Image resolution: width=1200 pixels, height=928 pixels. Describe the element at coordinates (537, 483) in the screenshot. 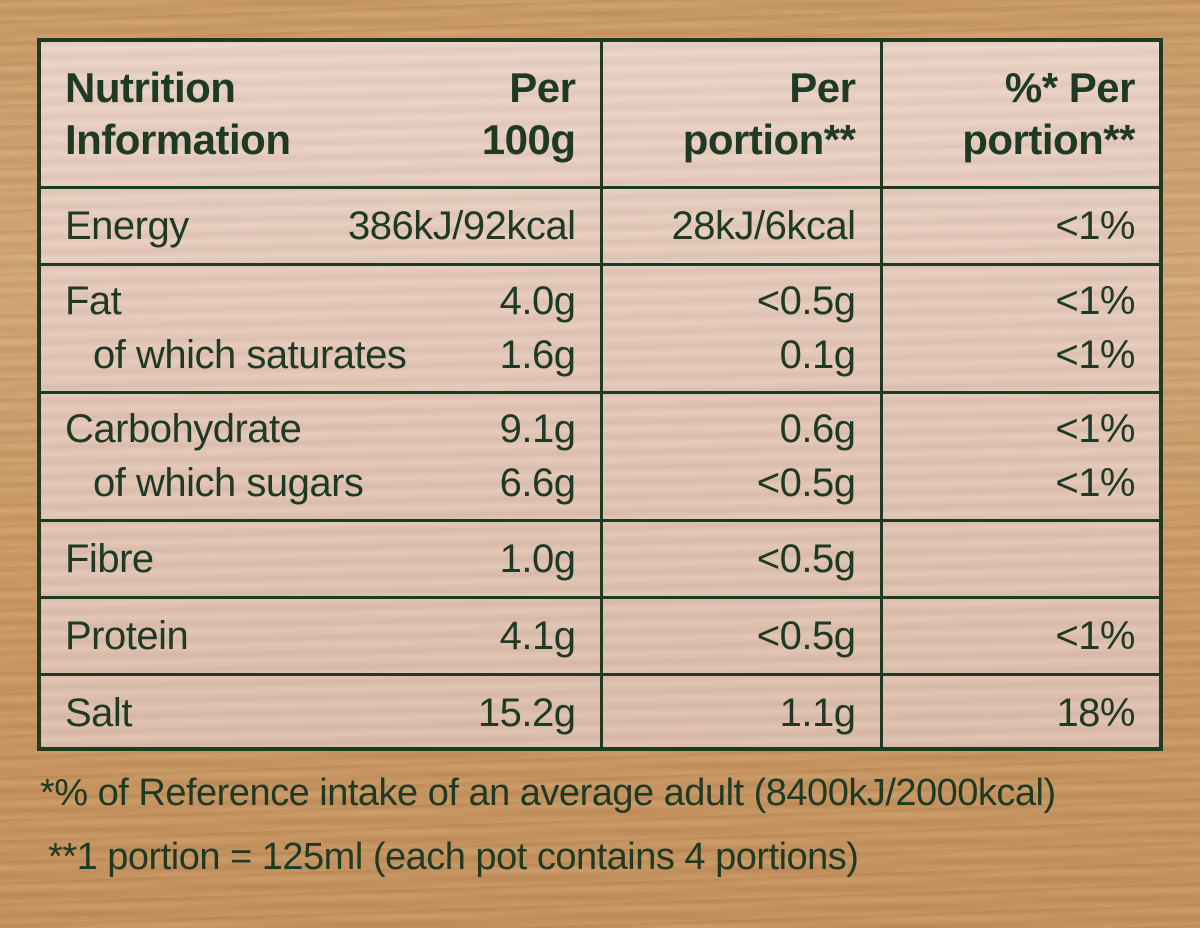

I see `row-per-100g-sub: 6.6g` at that location.